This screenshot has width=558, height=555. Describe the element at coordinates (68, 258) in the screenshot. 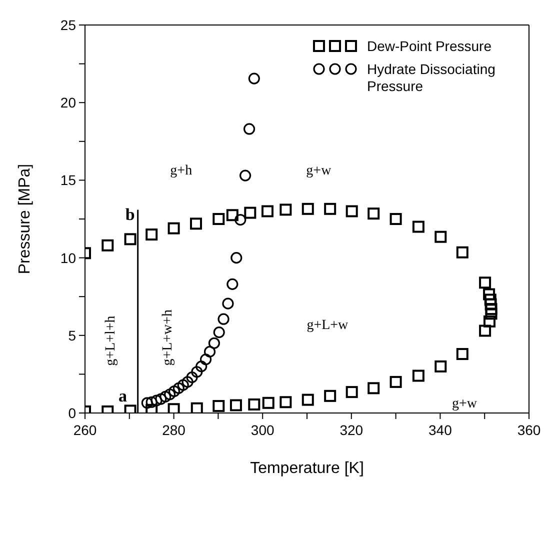

I see `y-tick-label: 10` at that location.